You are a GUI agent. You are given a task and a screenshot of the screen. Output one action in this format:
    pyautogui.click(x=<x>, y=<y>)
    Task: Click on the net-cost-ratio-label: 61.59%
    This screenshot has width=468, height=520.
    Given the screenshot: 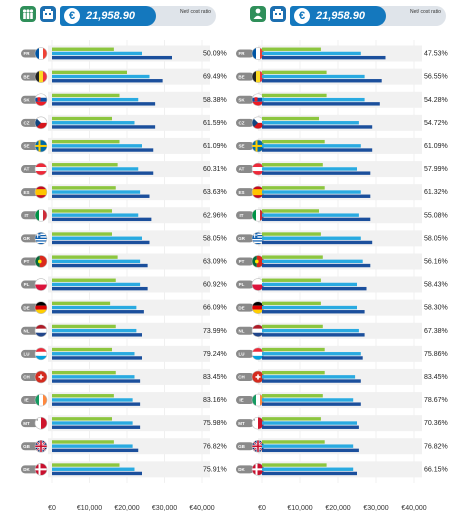 What is the action you would take?
    pyautogui.click(x=215, y=123)
    